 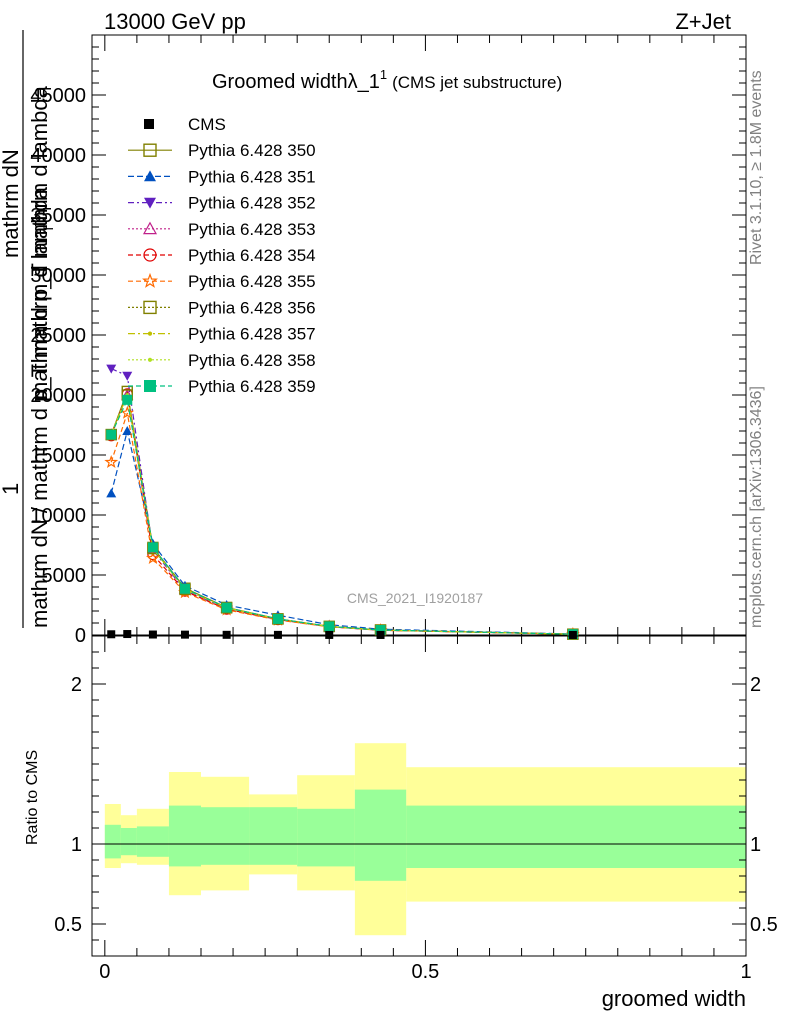 What do you see at coordinates (64, 576) in the screenshot?
I see `y-tick-label: 5000` at bounding box center [64, 576].